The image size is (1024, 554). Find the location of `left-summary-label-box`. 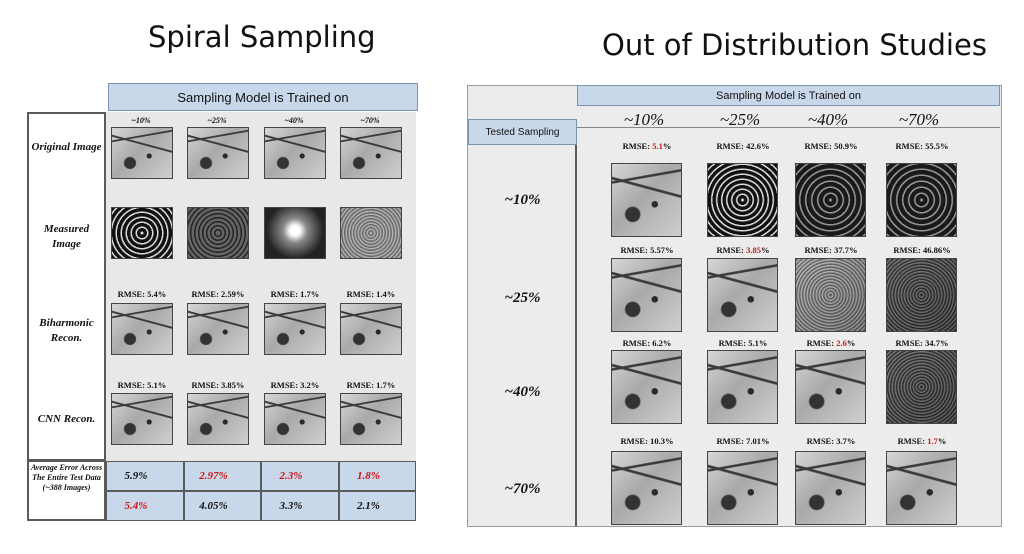

left-summary-label-box is located at coordinates (66, 490).